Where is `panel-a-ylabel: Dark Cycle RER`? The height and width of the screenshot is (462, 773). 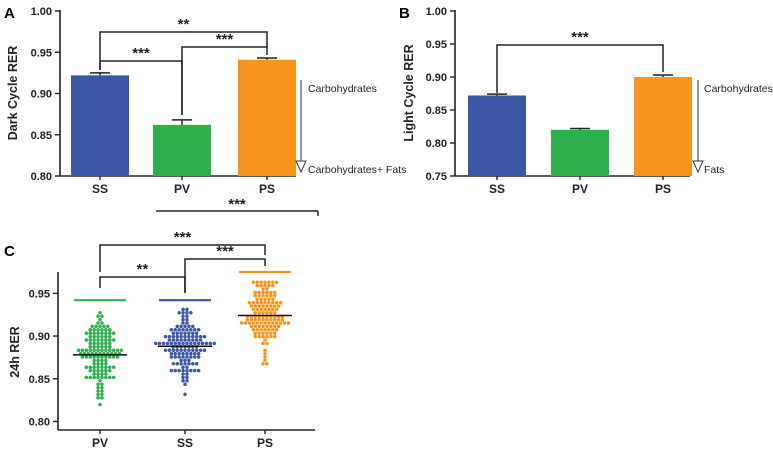 panel-a-ylabel: Dark Cycle RER is located at coordinates (13, 93).